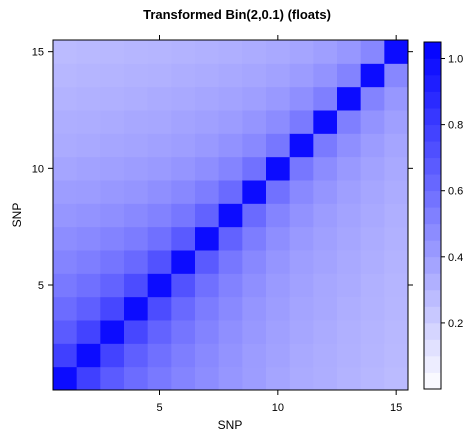 This screenshot has height=439, width=474. What do you see at coordinates (455, 126) in the screenshot?
I see `colorbar-tick-label: 0.8` at bounding box center [455, 126].